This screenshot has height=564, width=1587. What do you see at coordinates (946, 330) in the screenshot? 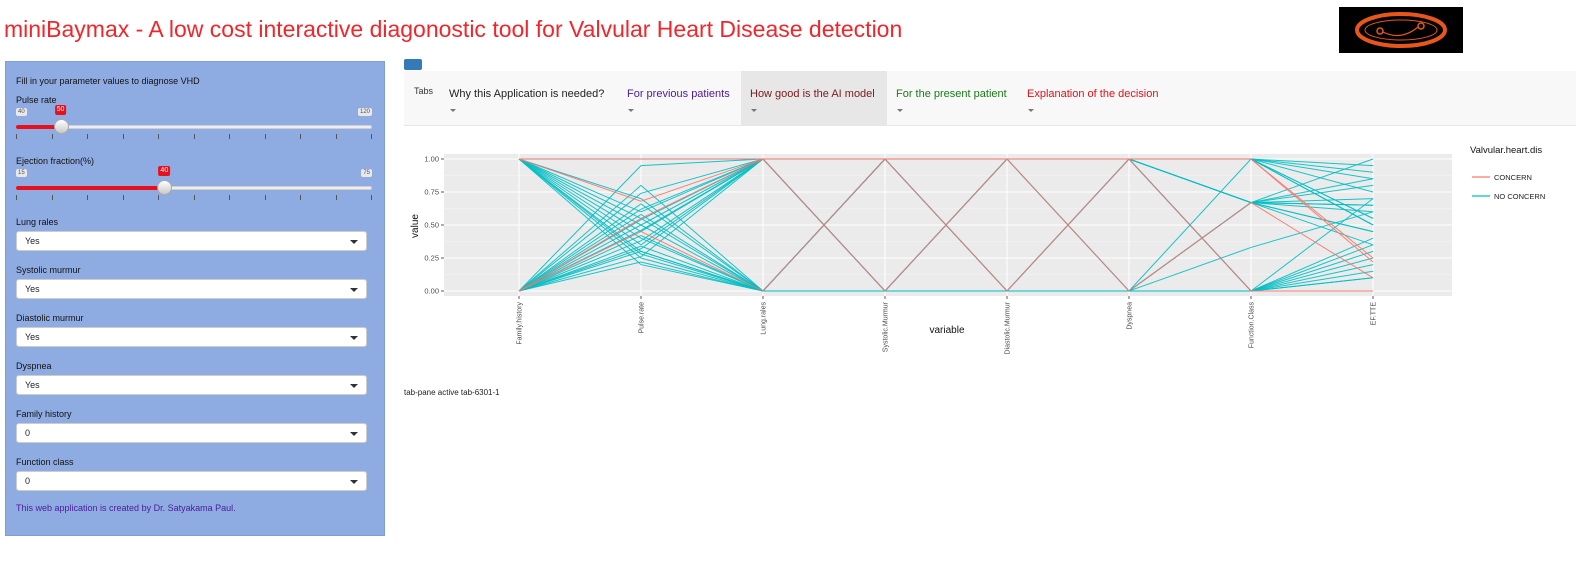
I see `x-axis-title: variable` at bounding box center [946, 330].